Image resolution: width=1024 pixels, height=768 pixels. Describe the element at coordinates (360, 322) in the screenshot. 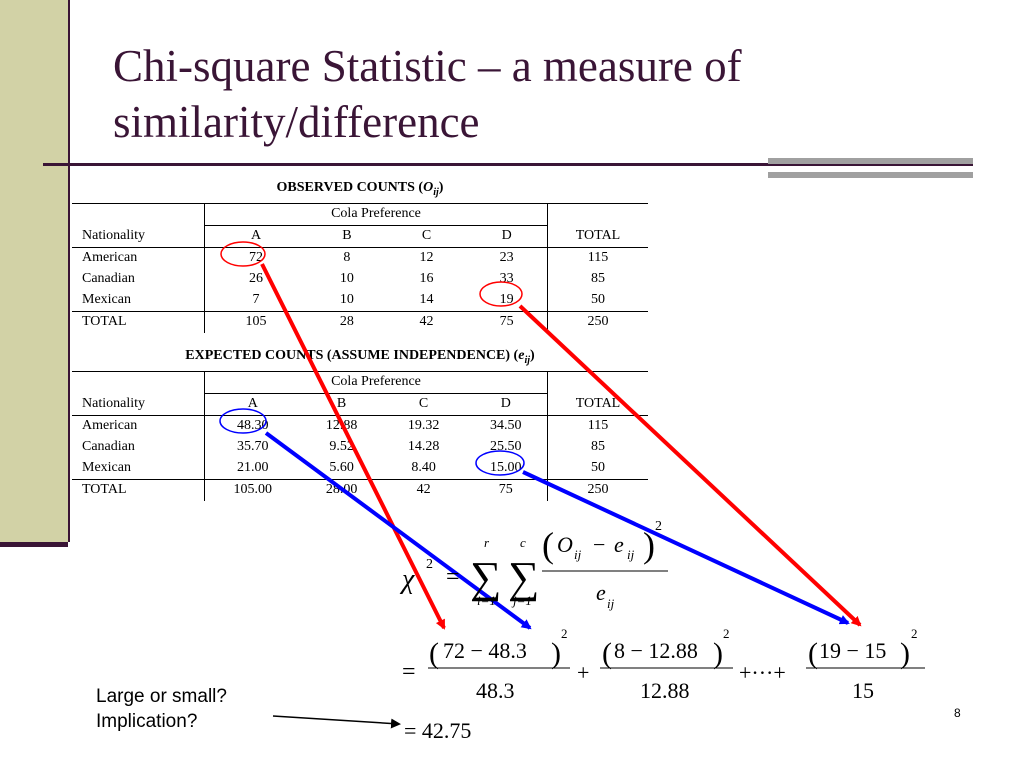

I see `table-row: TOTAL 105 28 42 75 250` at that location.